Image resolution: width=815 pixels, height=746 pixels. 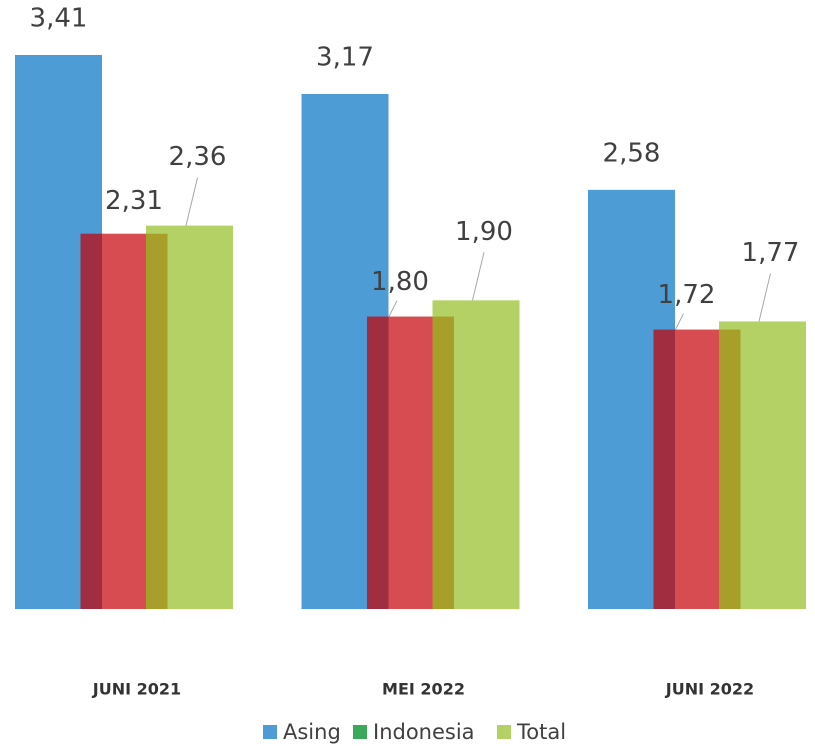 I want to click on legend-label: Total, so click(x=541, y=732).